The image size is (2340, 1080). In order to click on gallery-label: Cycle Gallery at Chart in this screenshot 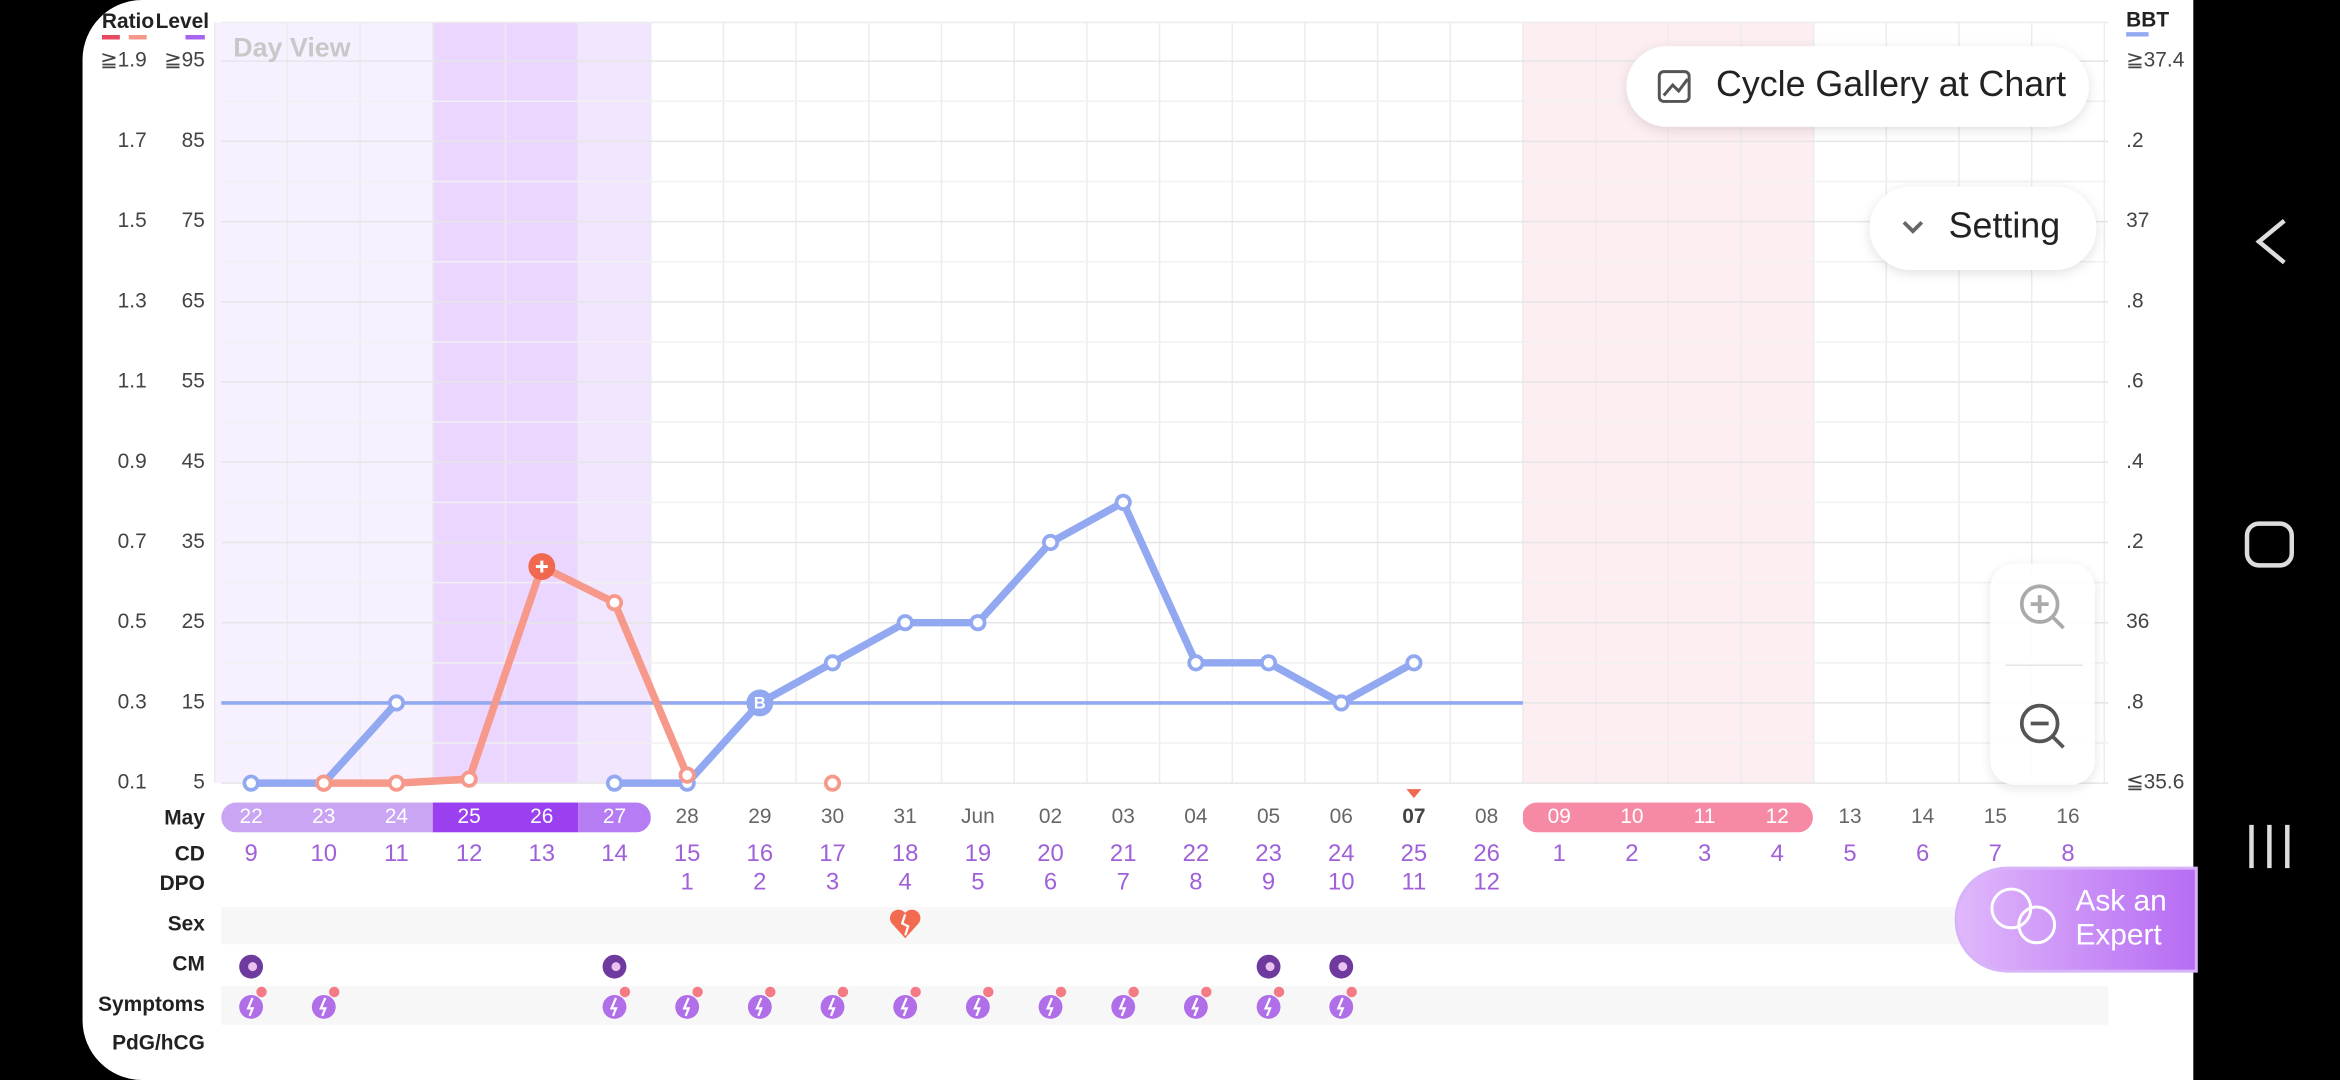, I will do `click(1891, 84)`.